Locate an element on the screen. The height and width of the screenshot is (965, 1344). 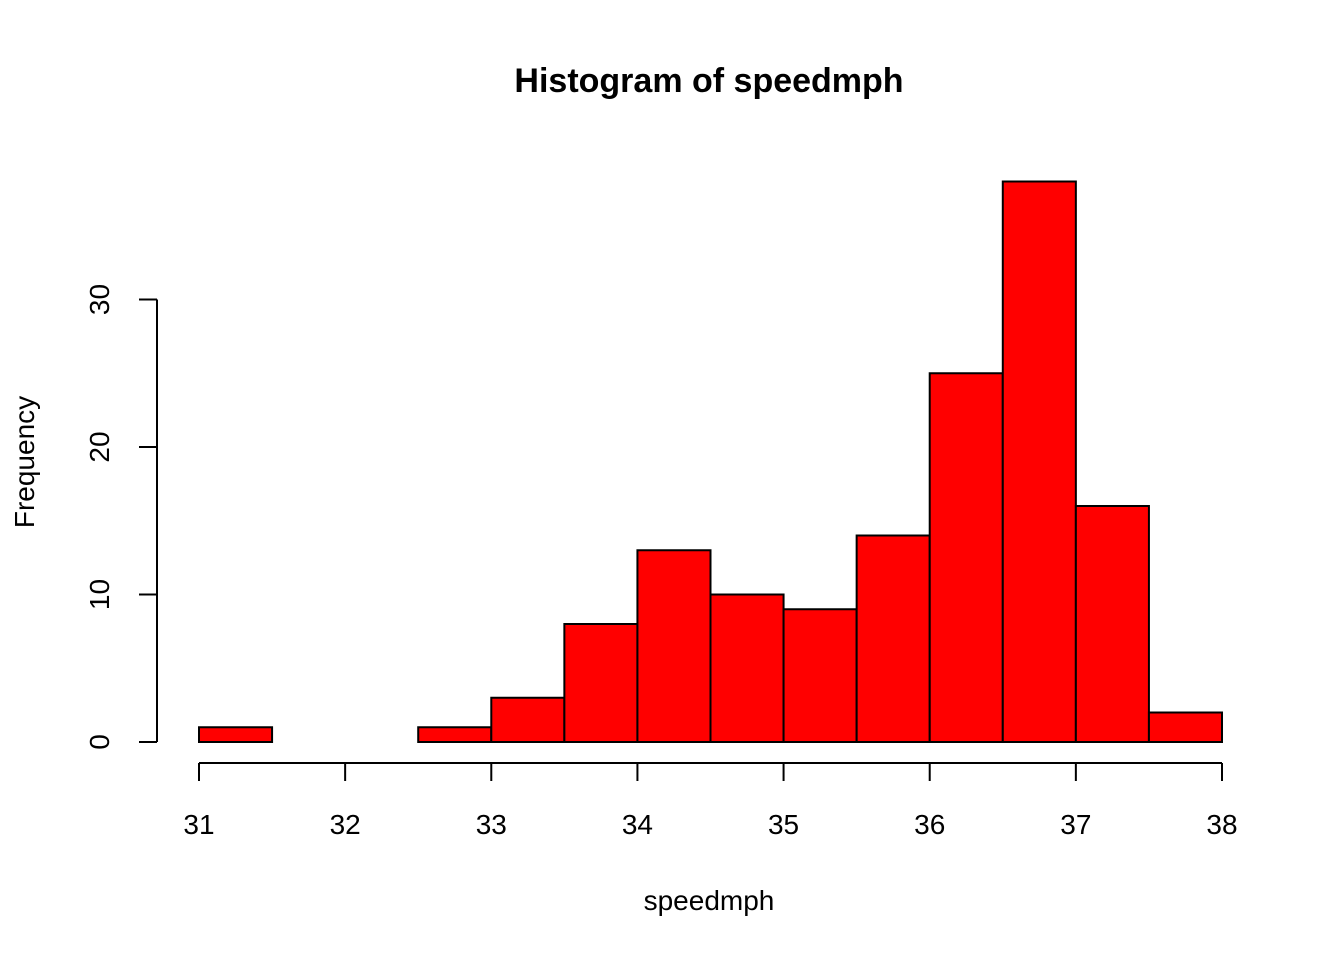
x-tick-label: 36 is located at coordinates (929, 824).